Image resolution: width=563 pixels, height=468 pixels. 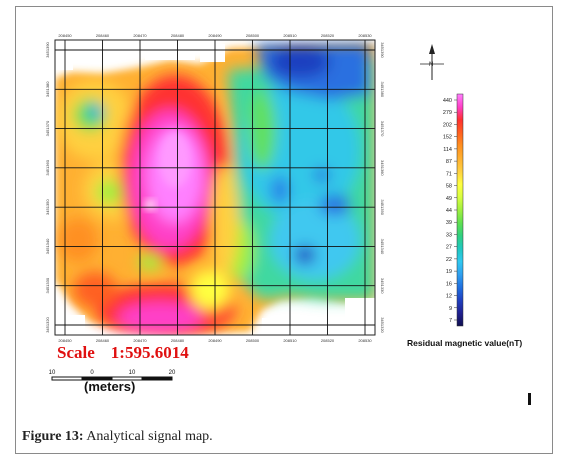 I want to click on colorbar-tick-label: 39, so click(x=449, y=223).